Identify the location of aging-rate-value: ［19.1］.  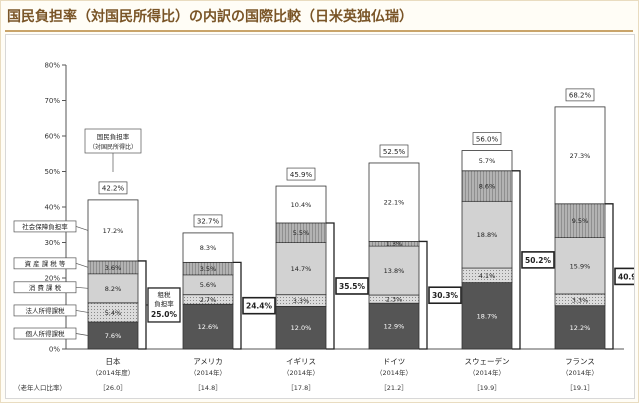
(579, 388).